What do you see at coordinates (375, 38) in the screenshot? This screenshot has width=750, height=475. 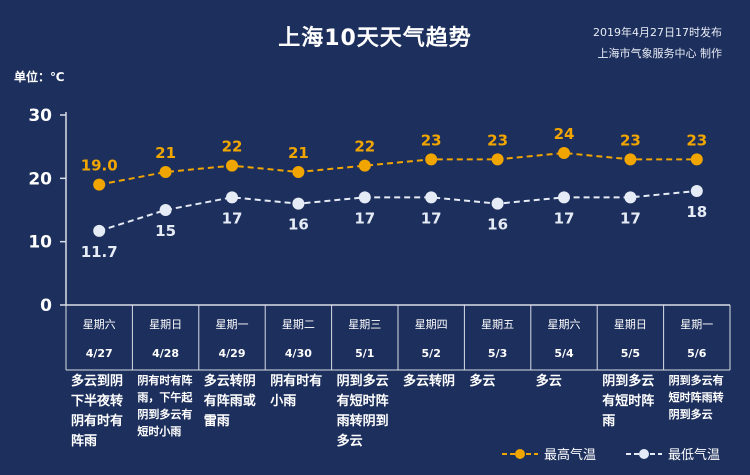 I see `chart-title: 上海10天天气趋势` at bounding box center [375, 38].